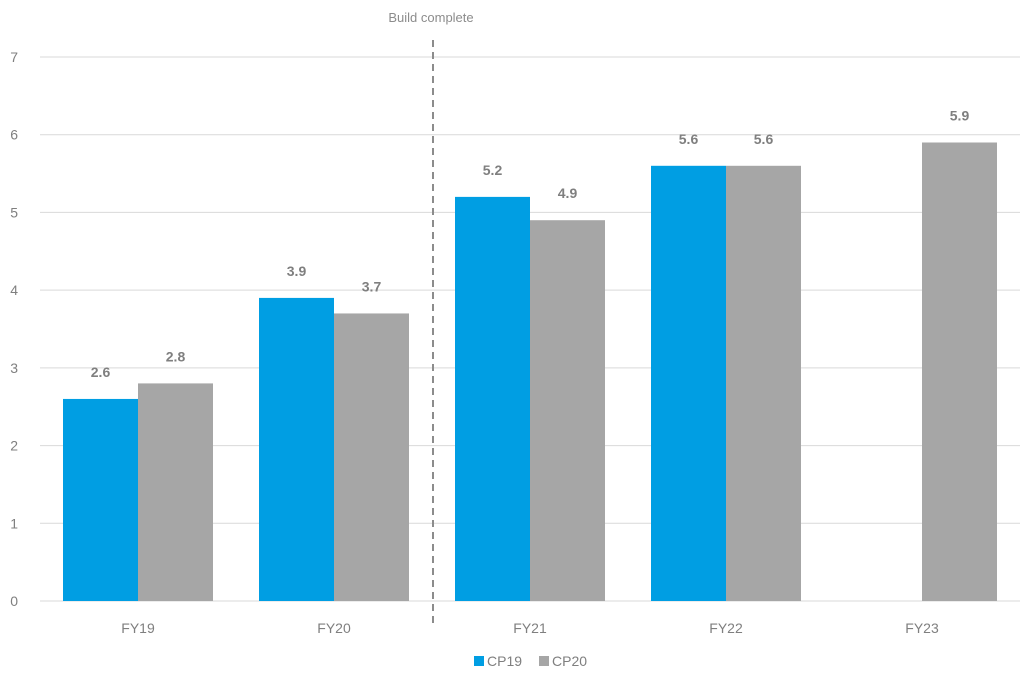 This screenshot has height=679, width=1026. I want to click on bar-cp19-fy19, so click(100, 499).